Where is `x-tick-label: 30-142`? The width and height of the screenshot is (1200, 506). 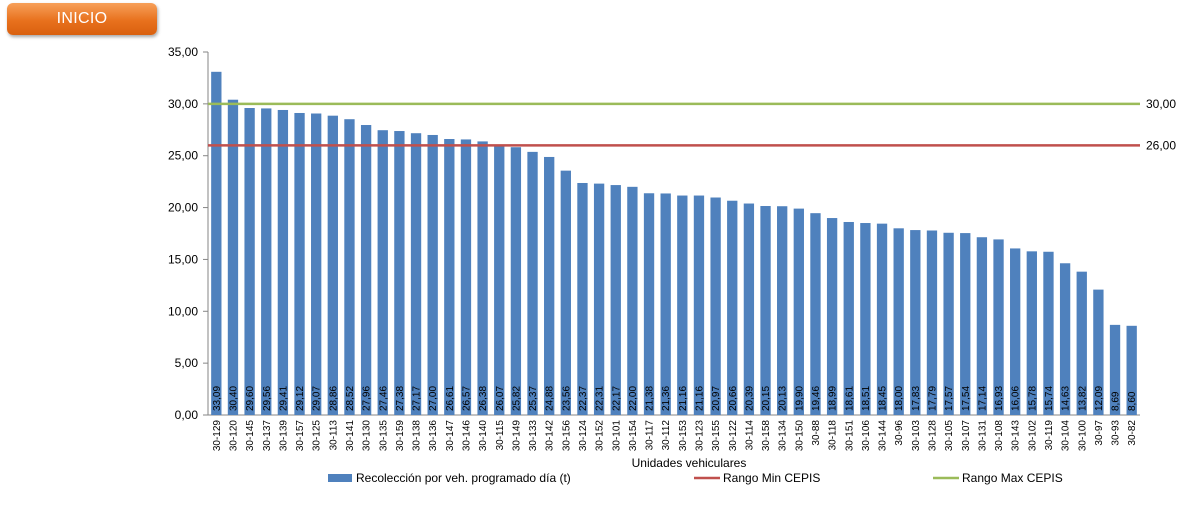
x-tick-label: 30-142 is located at coordinates (550, 436).